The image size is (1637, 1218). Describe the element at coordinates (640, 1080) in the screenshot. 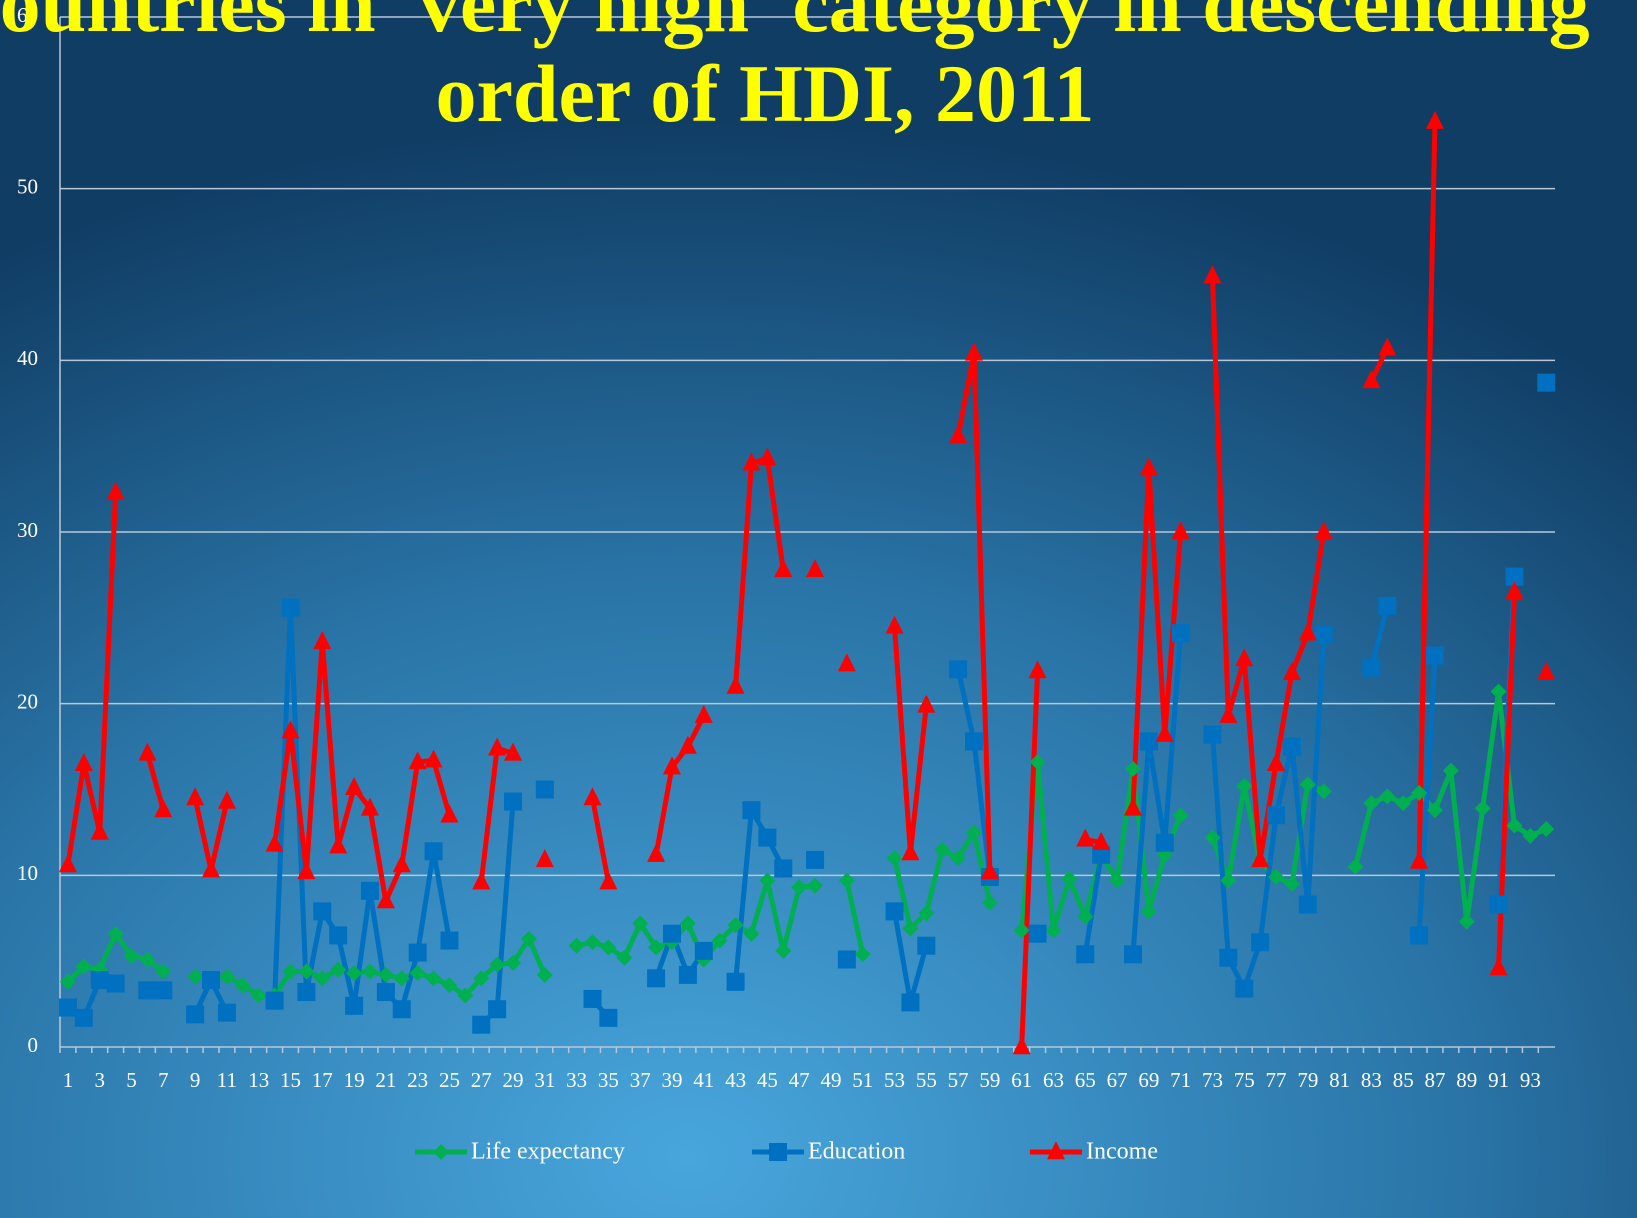

I see `x-tick-label: 37` at that location.